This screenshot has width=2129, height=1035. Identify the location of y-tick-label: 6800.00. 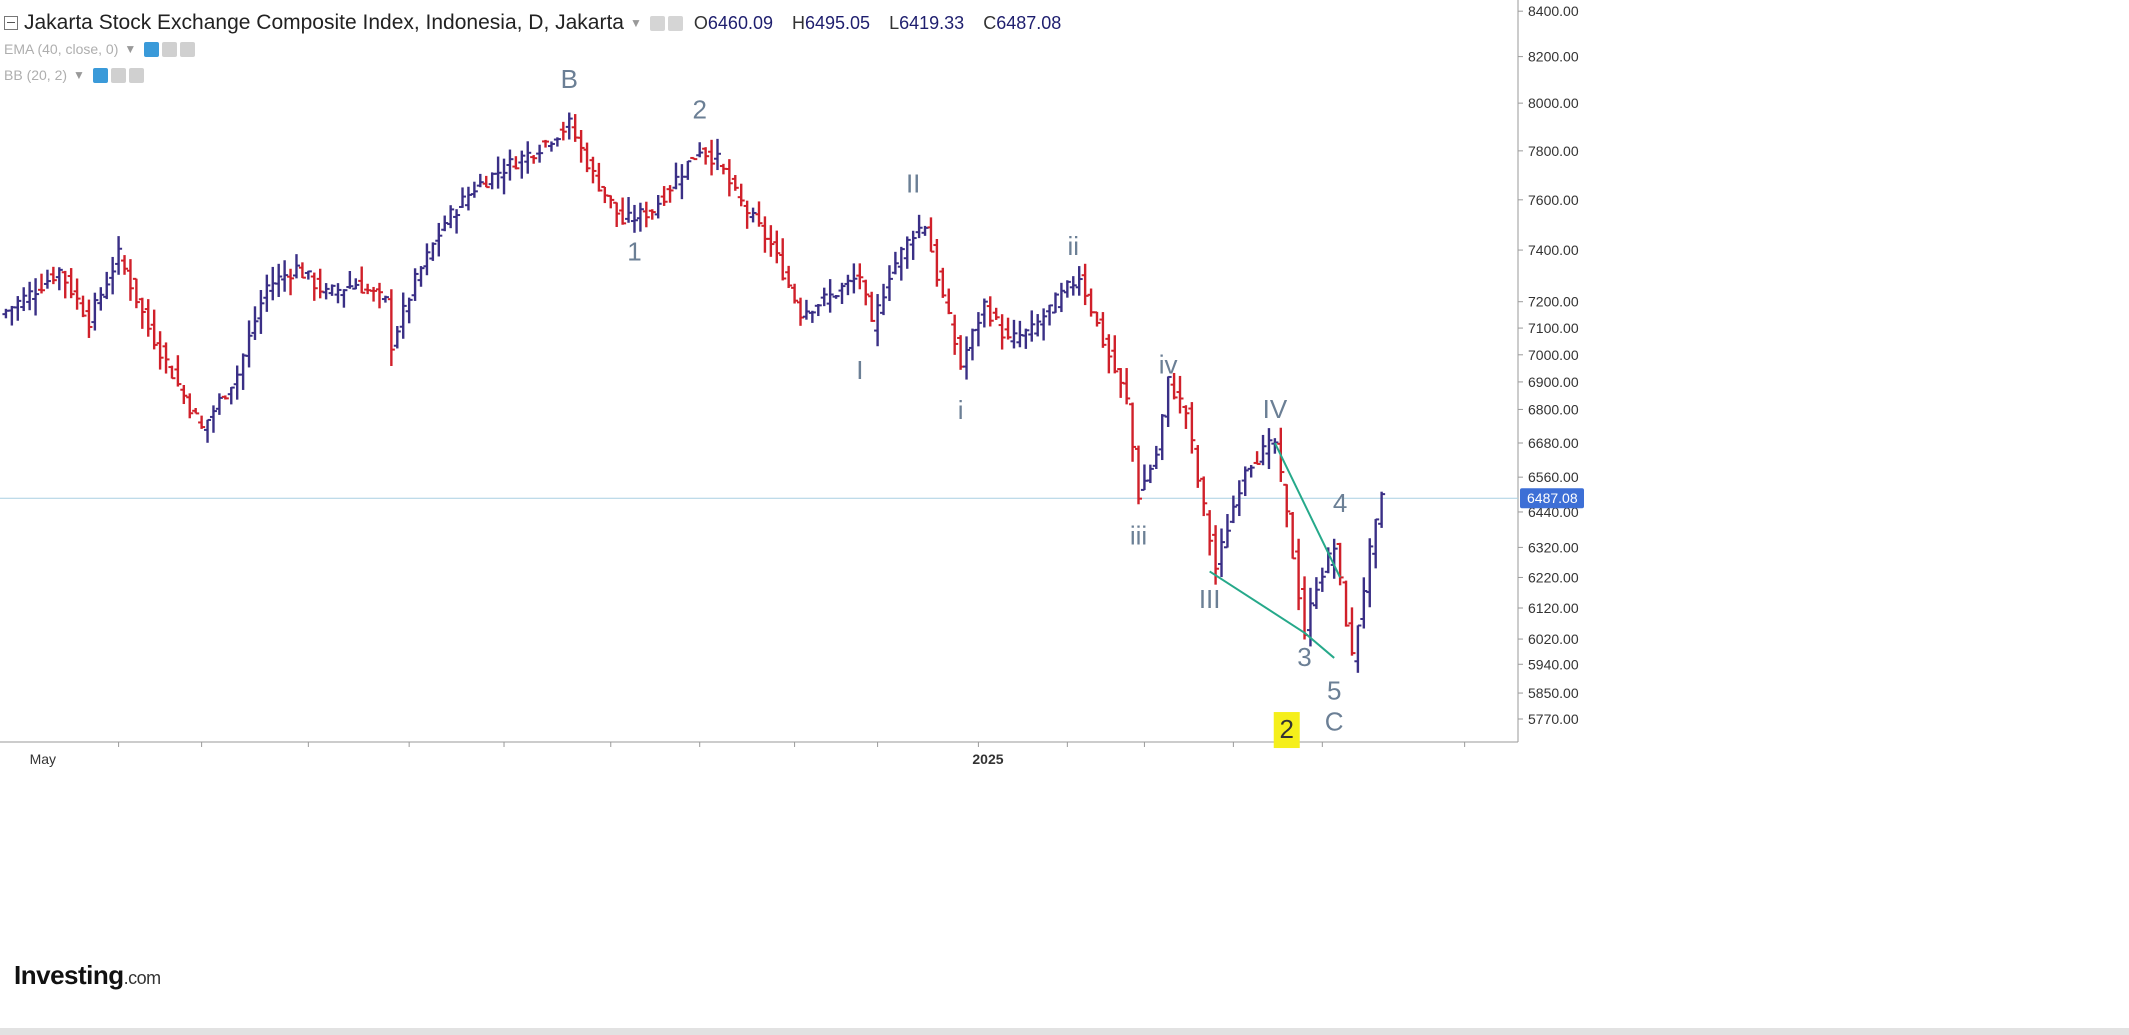
(1553, 409).